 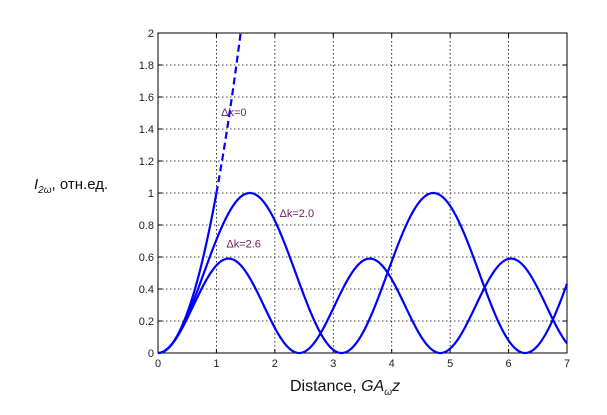 I want to click on series-dk0-dashed-line, so click(x=228, y=113).